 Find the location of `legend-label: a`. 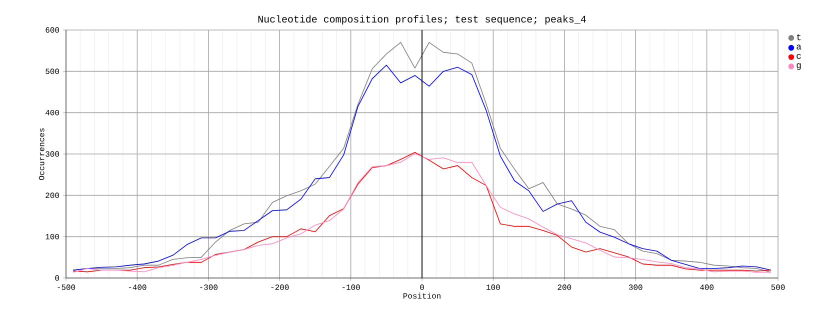

legend-label: a is located at coordinates (799, 47).